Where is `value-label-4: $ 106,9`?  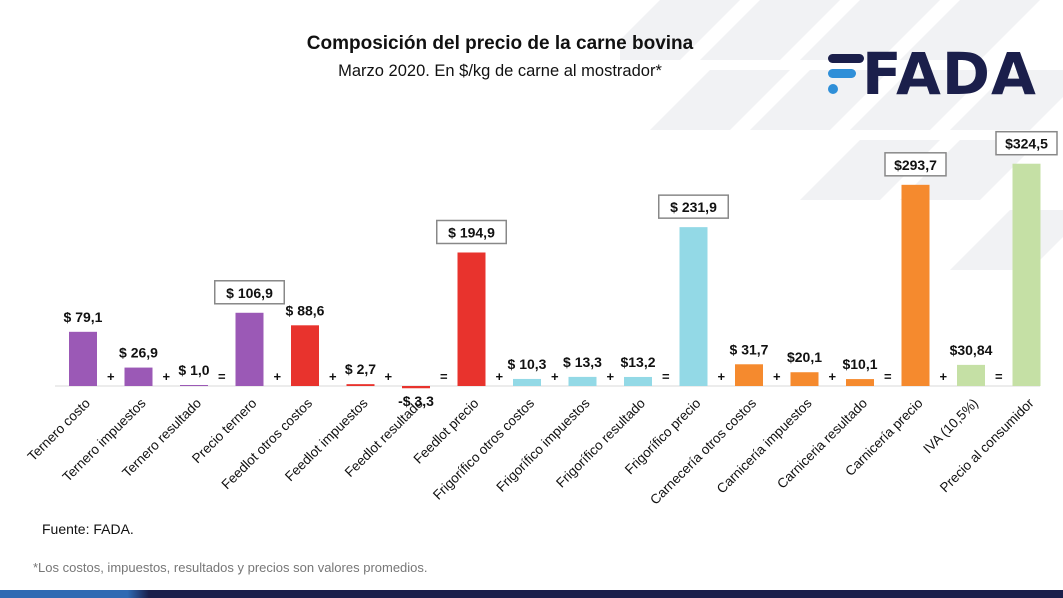
value-label-4: $ 106,9 is located at coordinates (249, 293).